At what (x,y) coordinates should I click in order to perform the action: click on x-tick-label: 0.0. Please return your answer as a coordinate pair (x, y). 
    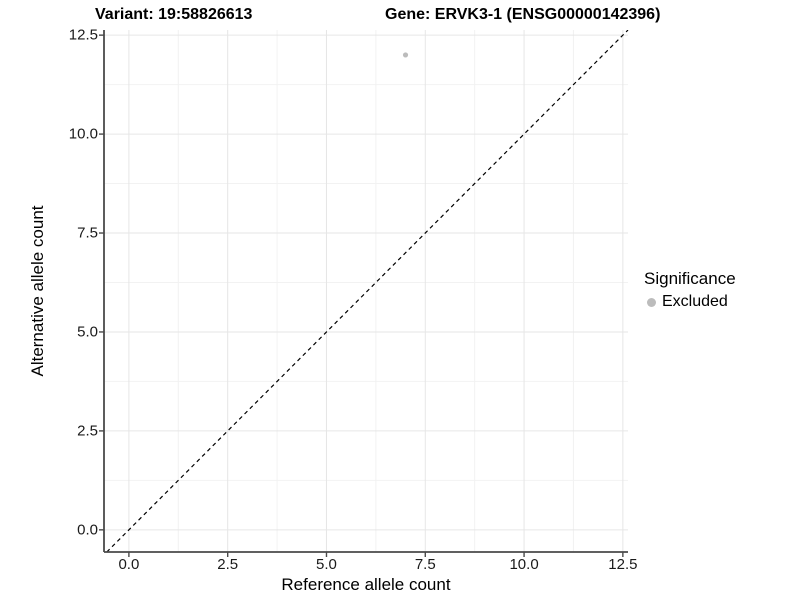
    Looking at the image, I should click on (129, 564).